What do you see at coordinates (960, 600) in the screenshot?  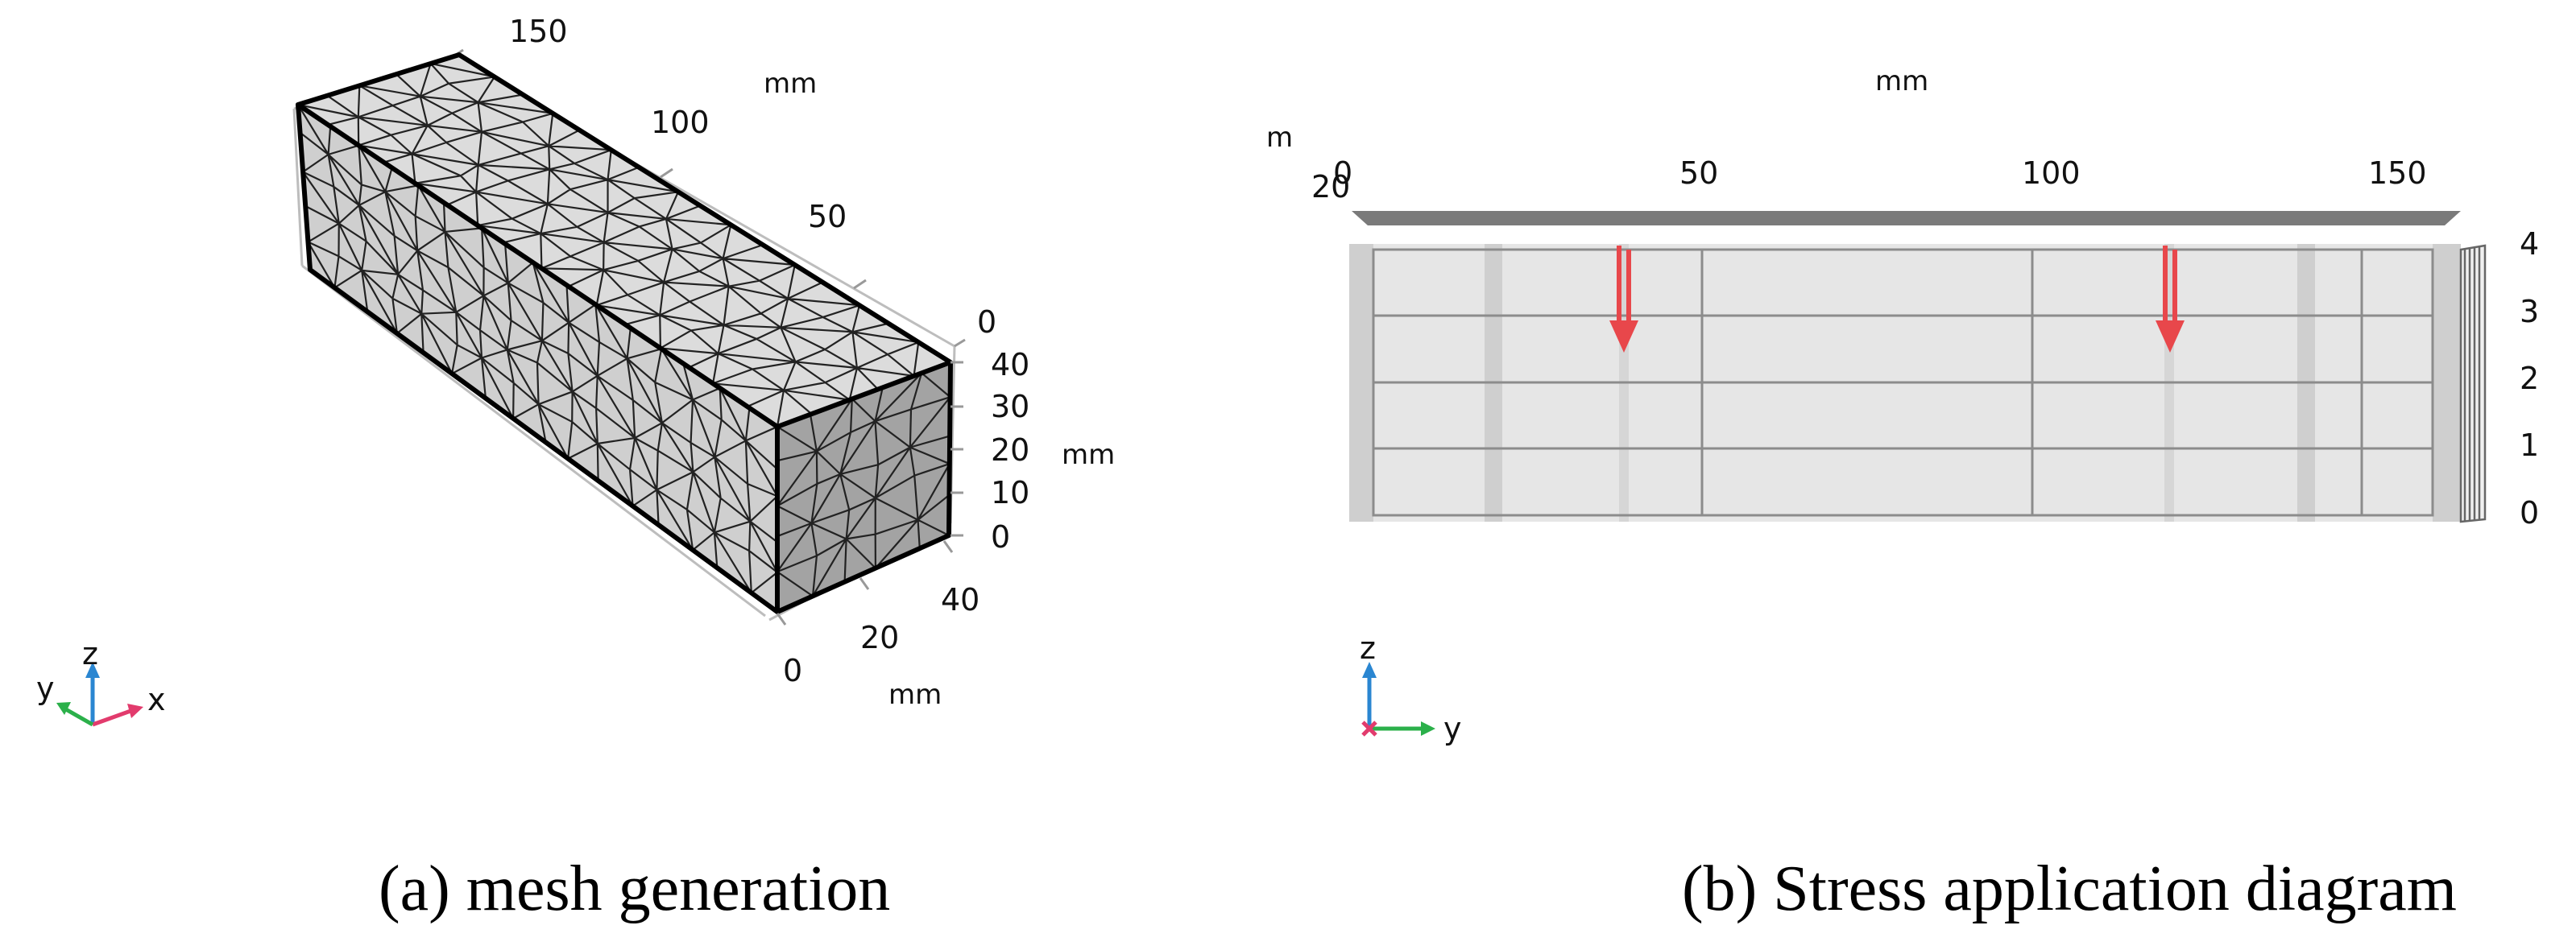 I see `bottom-axis-tick-40: 40` at bounding box center [960, 600].